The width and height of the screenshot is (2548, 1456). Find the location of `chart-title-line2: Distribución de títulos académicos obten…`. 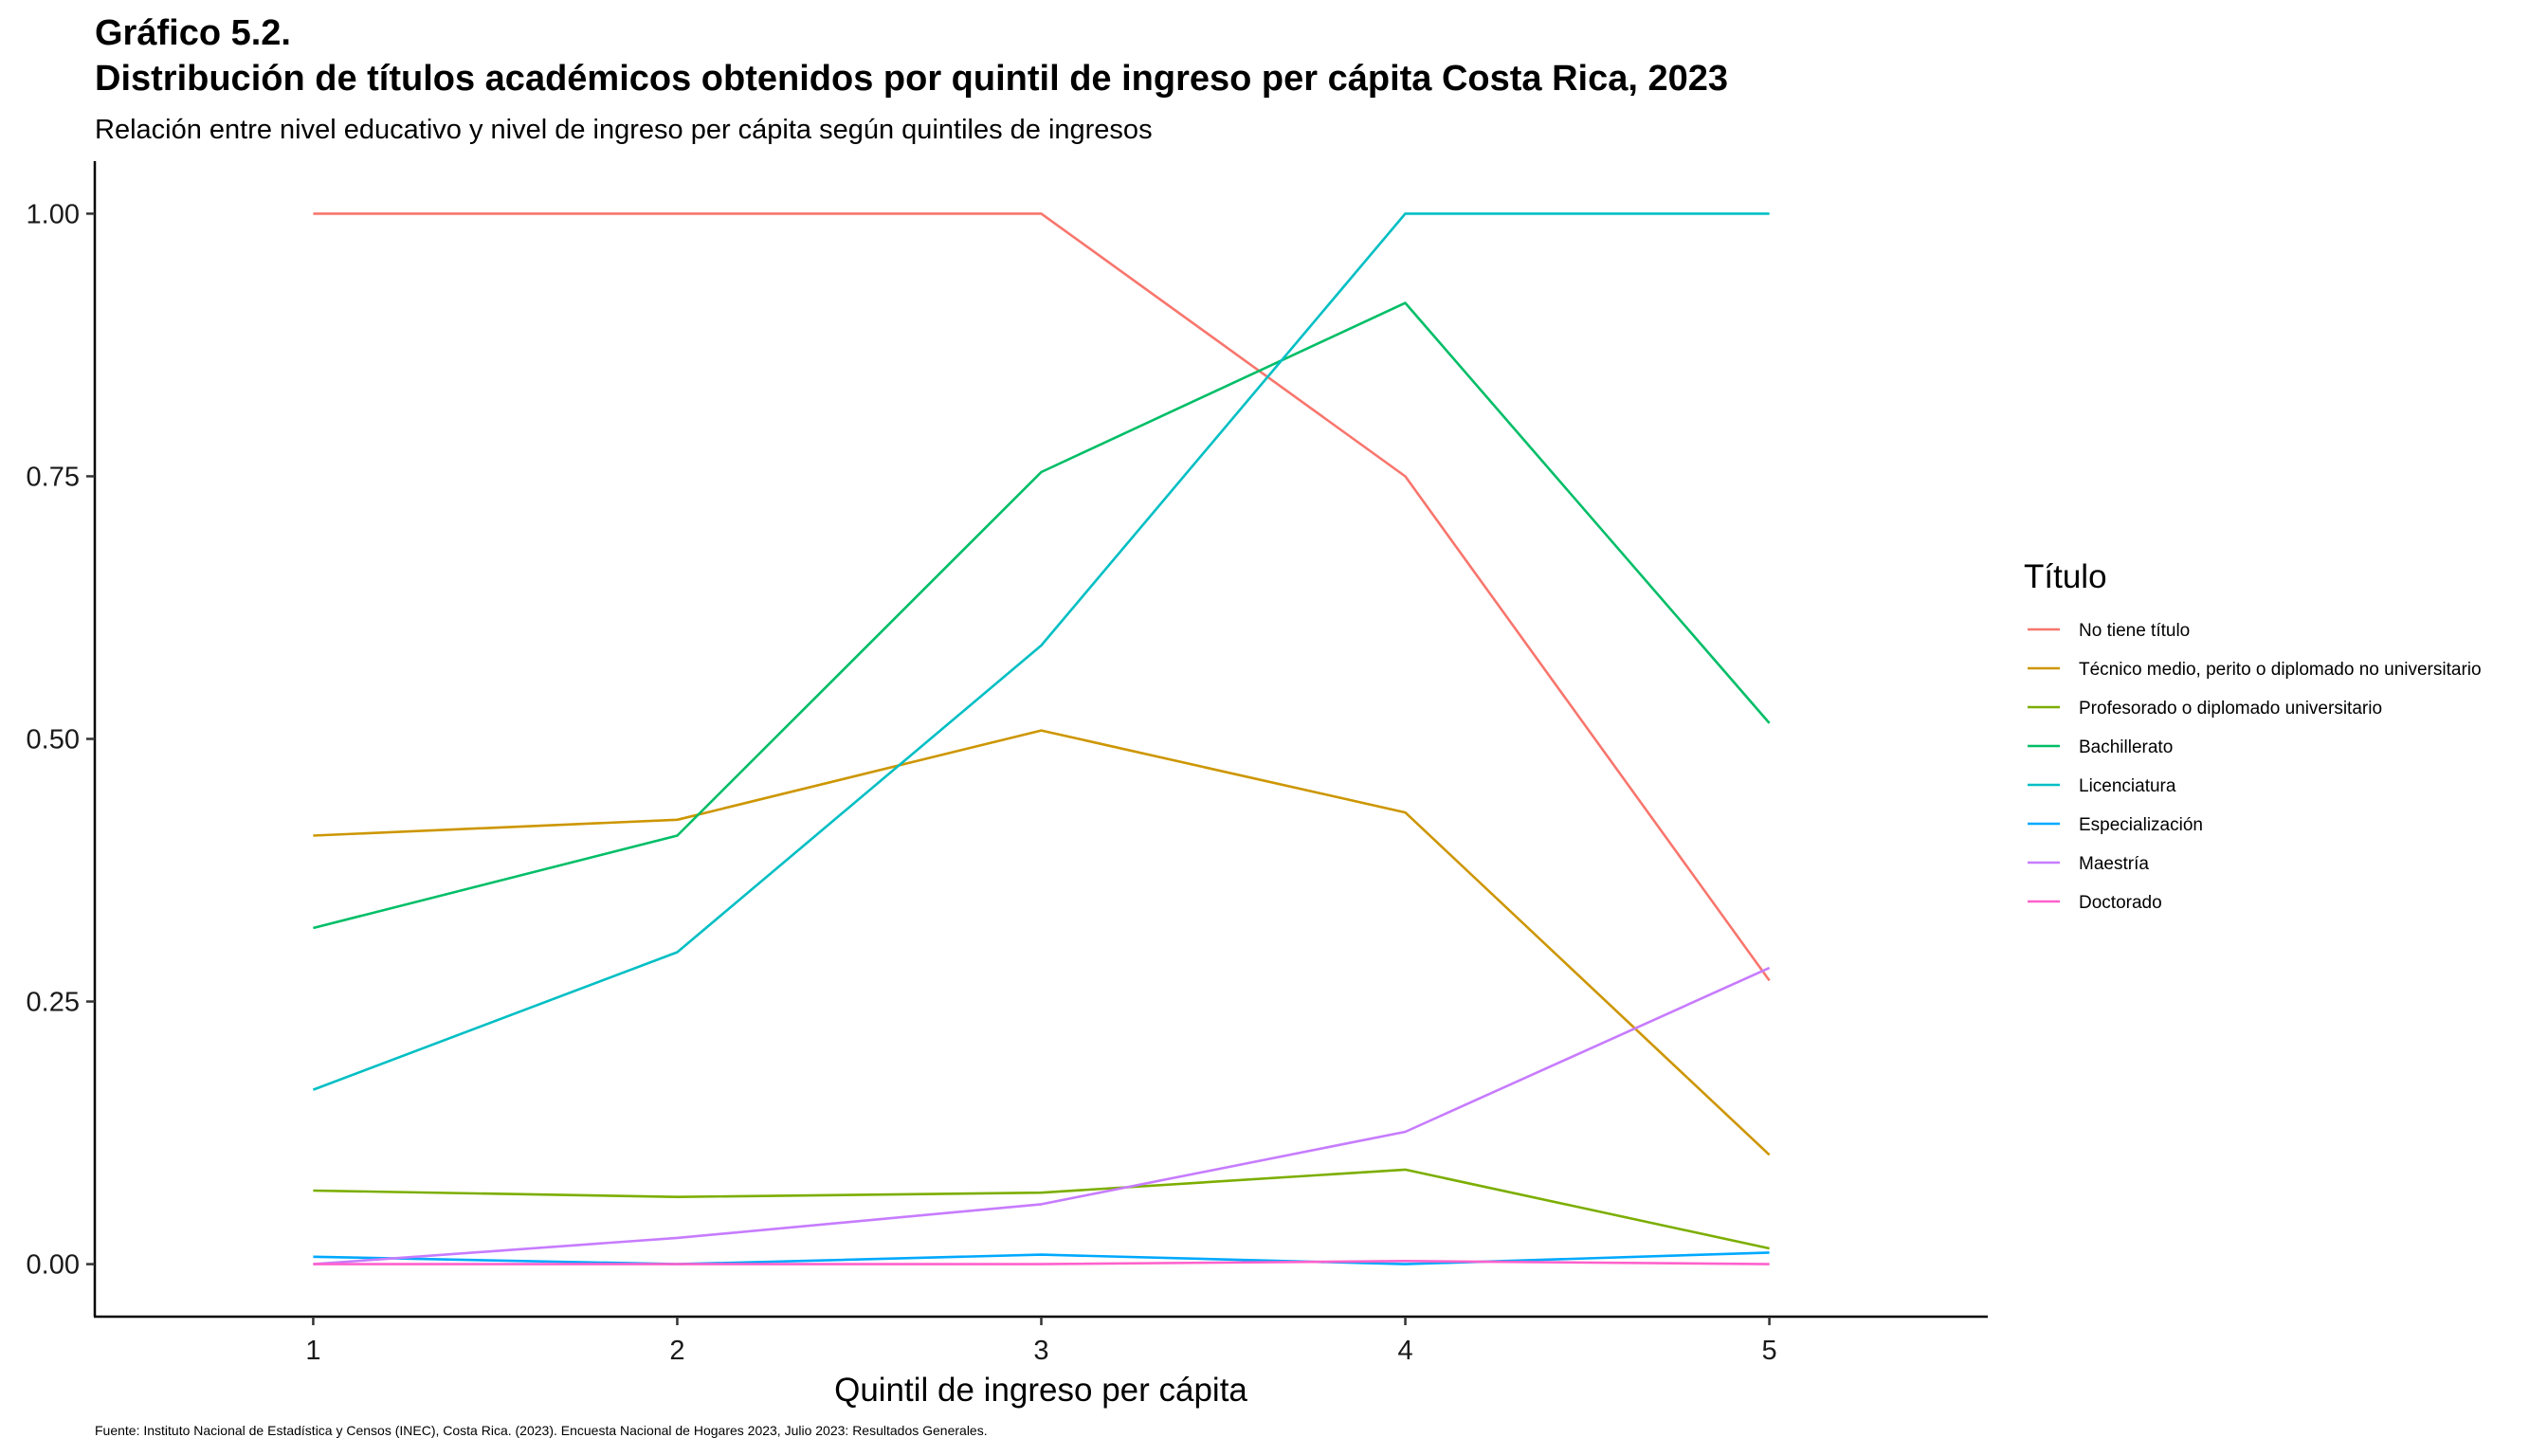

chart-title-line2: Distribución de títulos académicos obten… is located at coordinates (911, 79).